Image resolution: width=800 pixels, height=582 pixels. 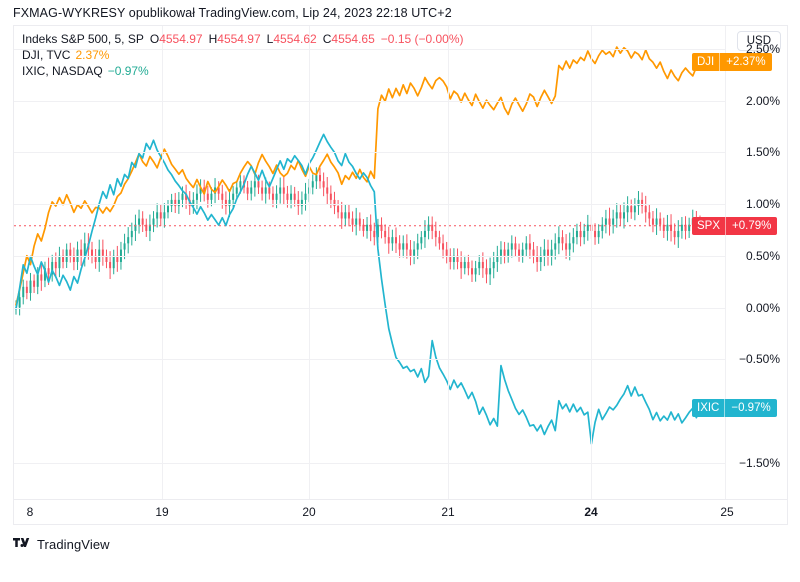 I want to click on legend-row-ixic: IXIC, NASDAQ −0.97%, so click(x=243, y=71).